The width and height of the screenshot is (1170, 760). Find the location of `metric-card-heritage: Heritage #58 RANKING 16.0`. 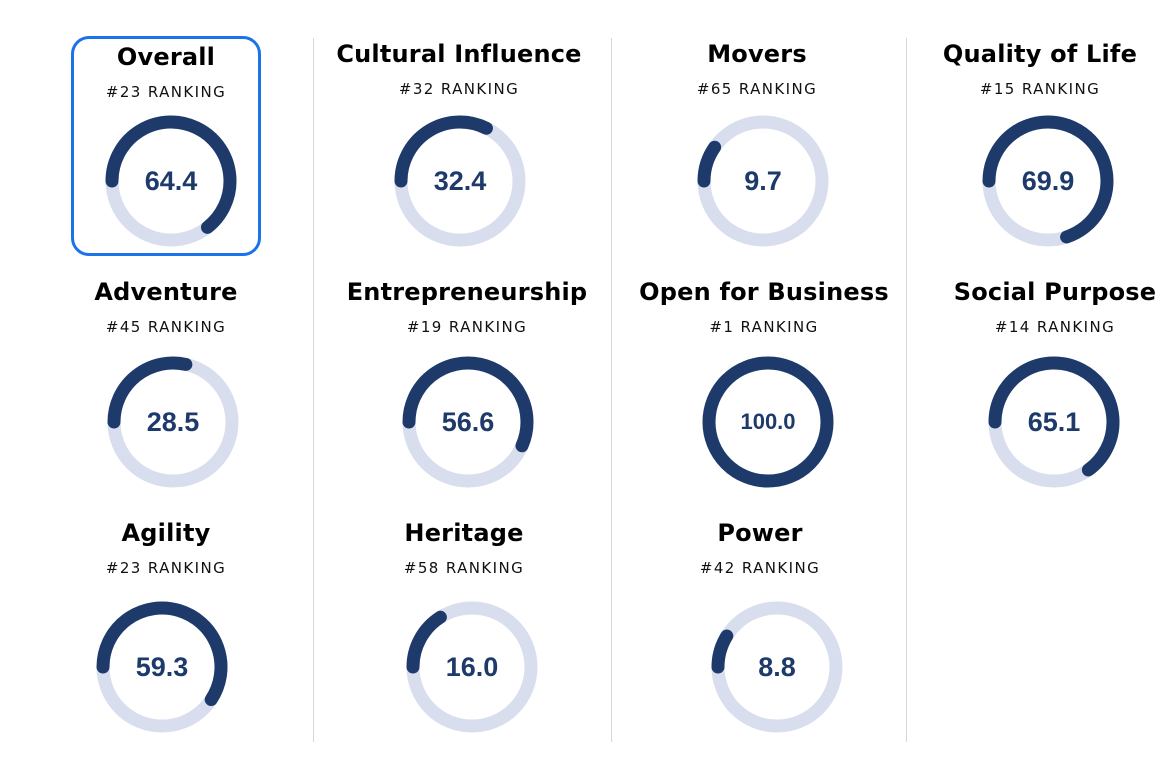

metric-card-heritage: Heritage #58 RANKING 16.0 is located at coordinates (464, 625).